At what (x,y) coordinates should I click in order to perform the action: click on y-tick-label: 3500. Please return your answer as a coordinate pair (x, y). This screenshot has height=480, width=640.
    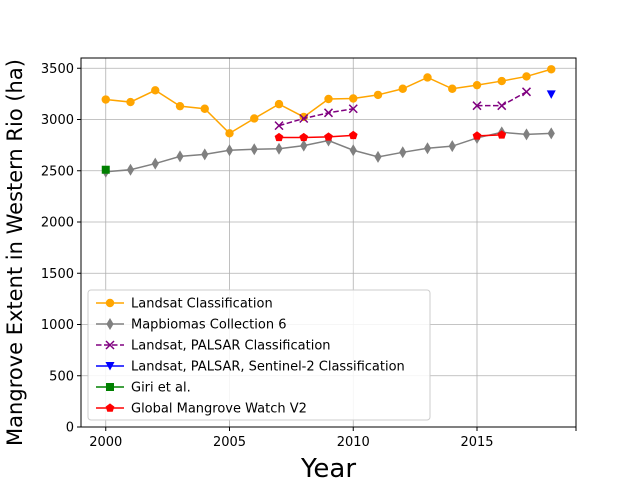
    Looking at the image, I should click on (57, 69).